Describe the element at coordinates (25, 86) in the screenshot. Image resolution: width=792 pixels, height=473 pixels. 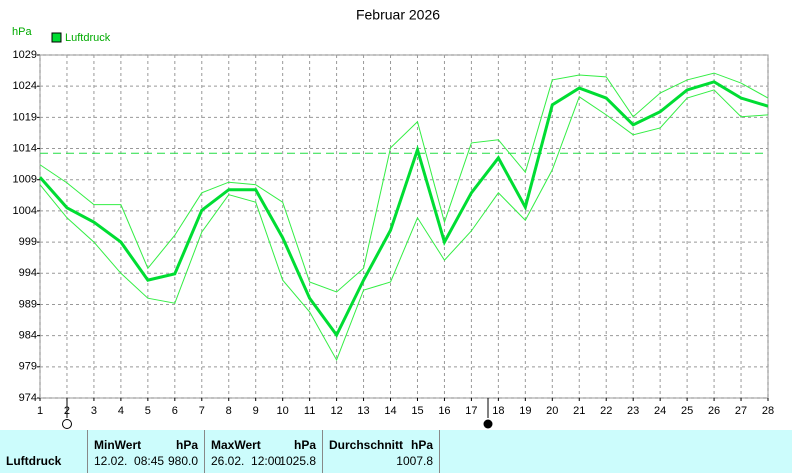
I see `y-tick-label: 1024` at that location.